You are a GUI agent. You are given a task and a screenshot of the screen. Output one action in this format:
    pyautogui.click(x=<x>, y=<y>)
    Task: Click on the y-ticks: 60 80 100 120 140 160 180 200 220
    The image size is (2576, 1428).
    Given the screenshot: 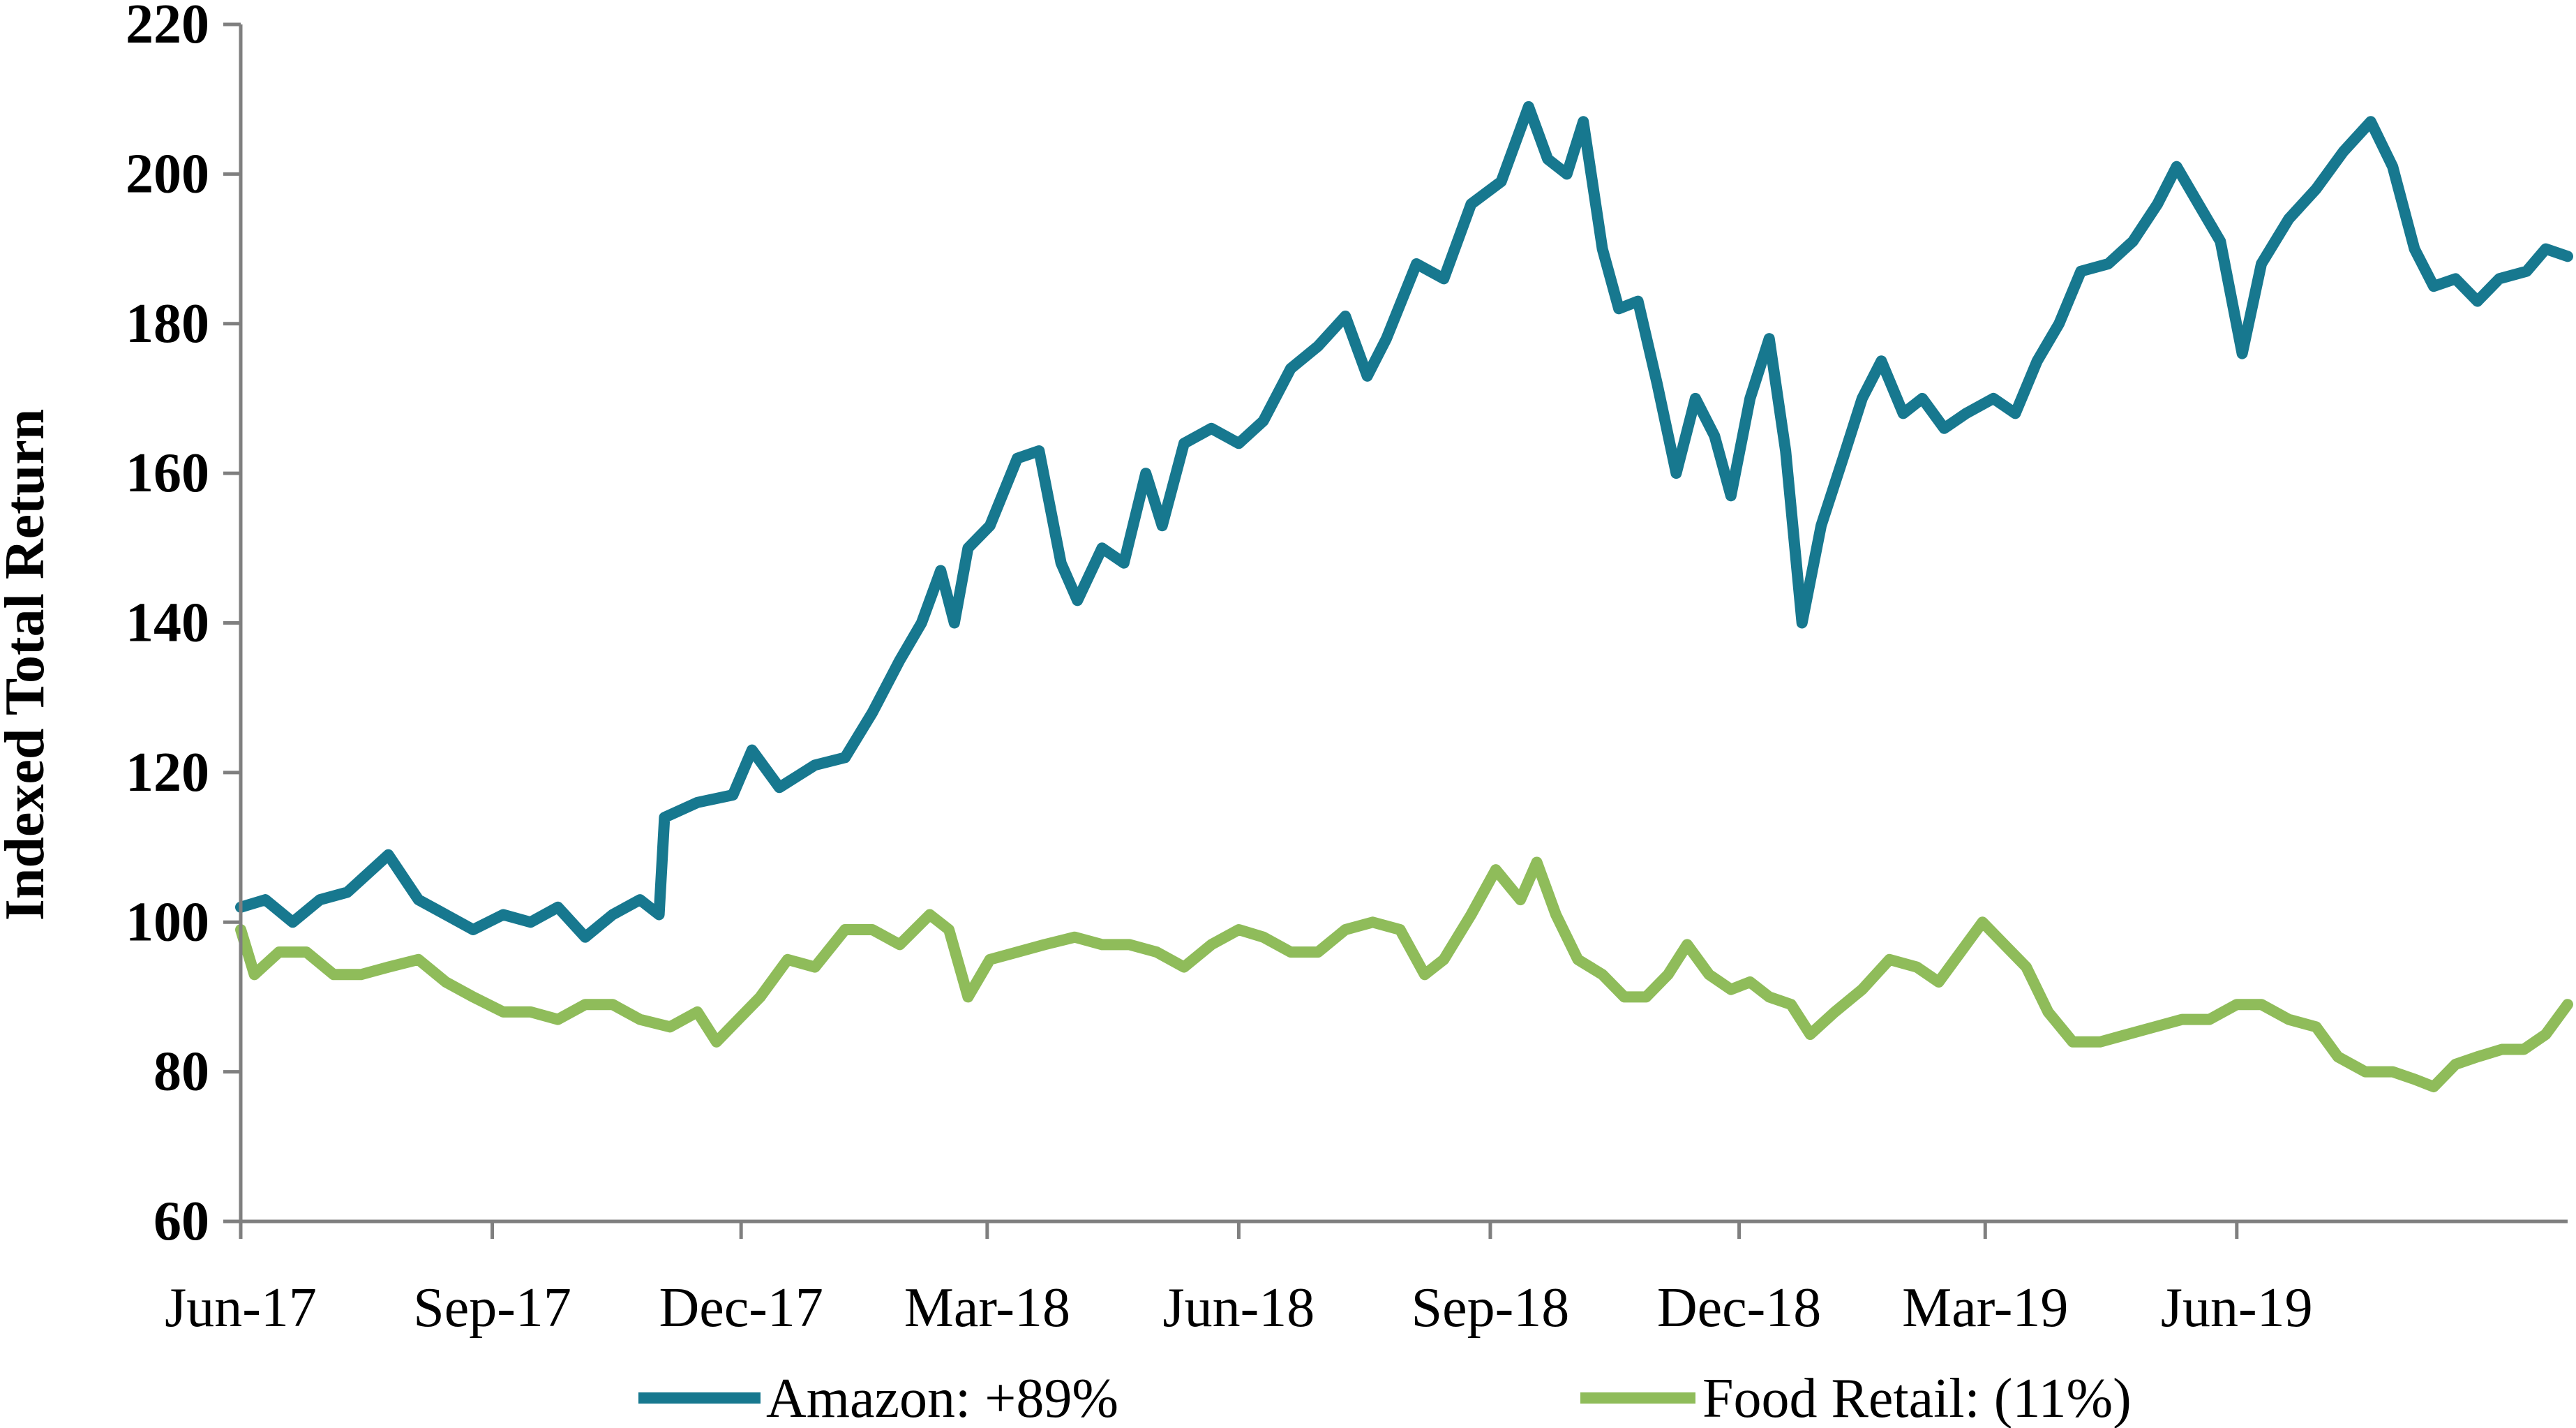 What is the action you would take?
    pyautogui.click(x=183, y=626)
    